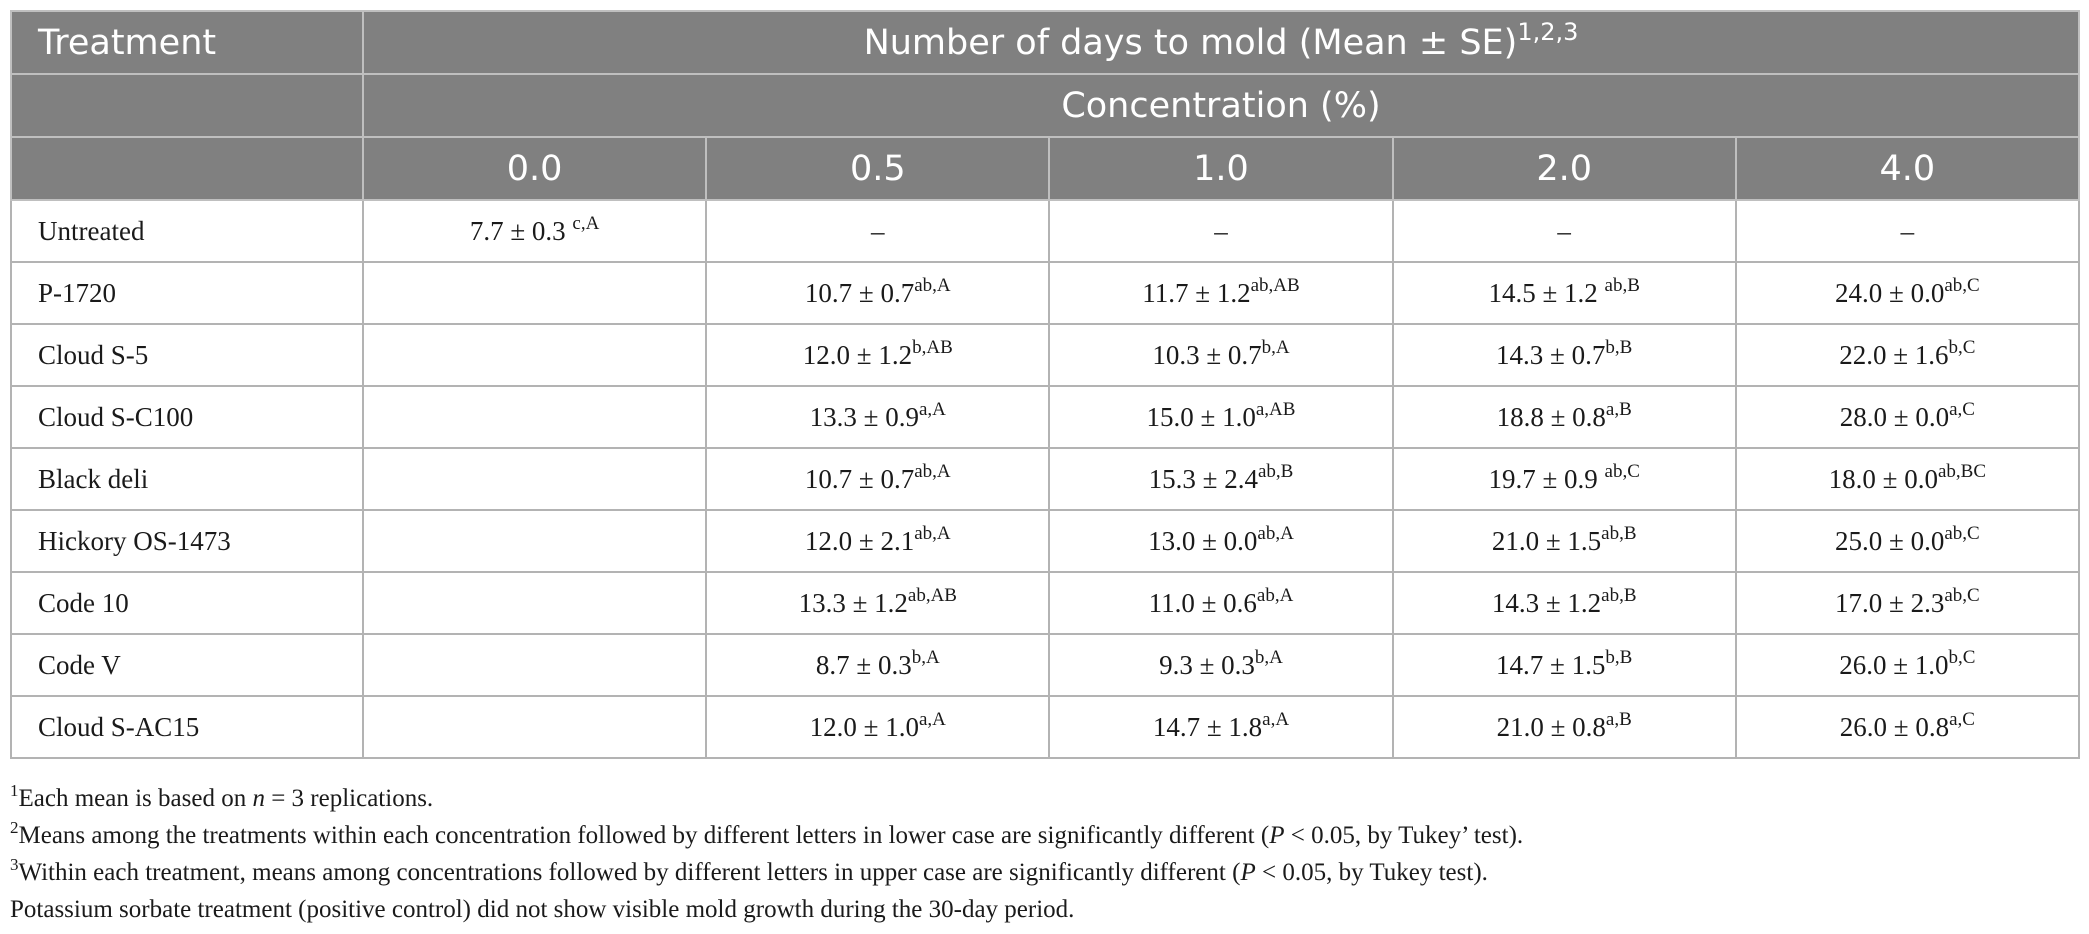  What do you see at coordinates (864, 416) in the screenshot?
I see `mean-se-value: 13.3 ± 0.9` at bounding box center [864, 416].